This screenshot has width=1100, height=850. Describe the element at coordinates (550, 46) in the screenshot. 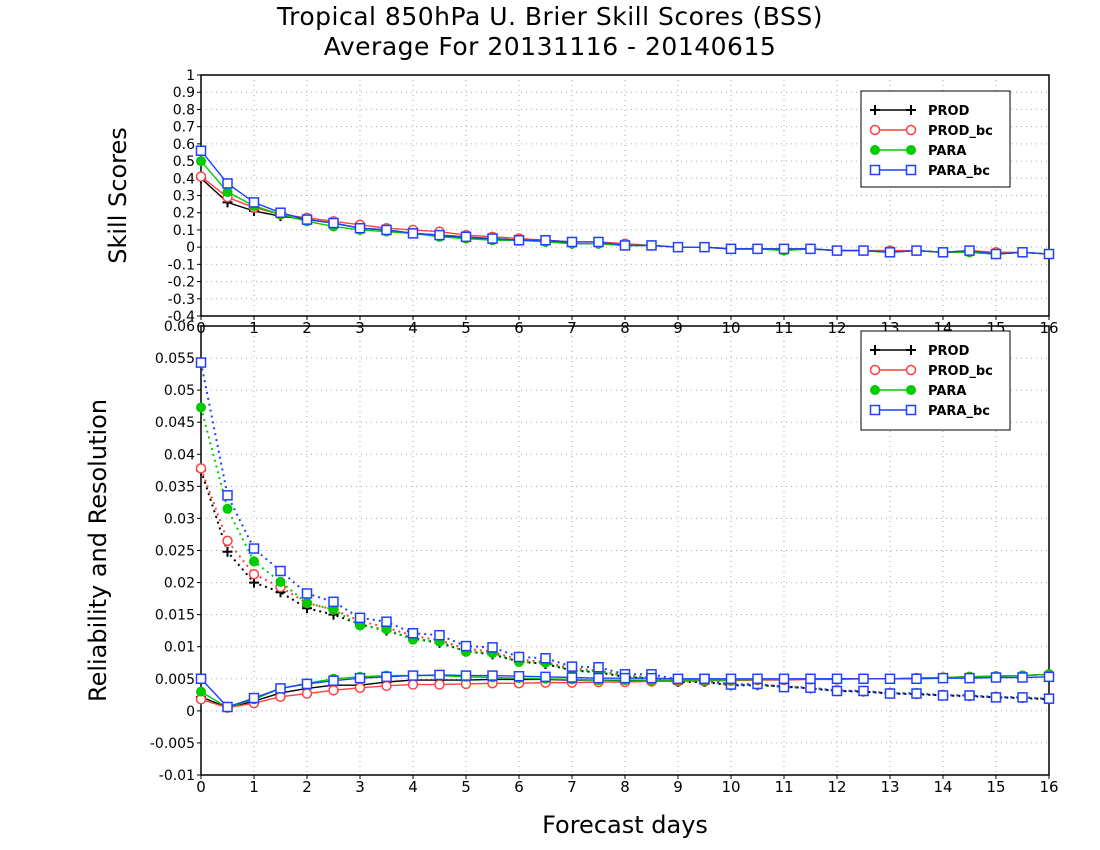

I see `chart-subtitle: Average For 20131116 - 20140615` at that location.